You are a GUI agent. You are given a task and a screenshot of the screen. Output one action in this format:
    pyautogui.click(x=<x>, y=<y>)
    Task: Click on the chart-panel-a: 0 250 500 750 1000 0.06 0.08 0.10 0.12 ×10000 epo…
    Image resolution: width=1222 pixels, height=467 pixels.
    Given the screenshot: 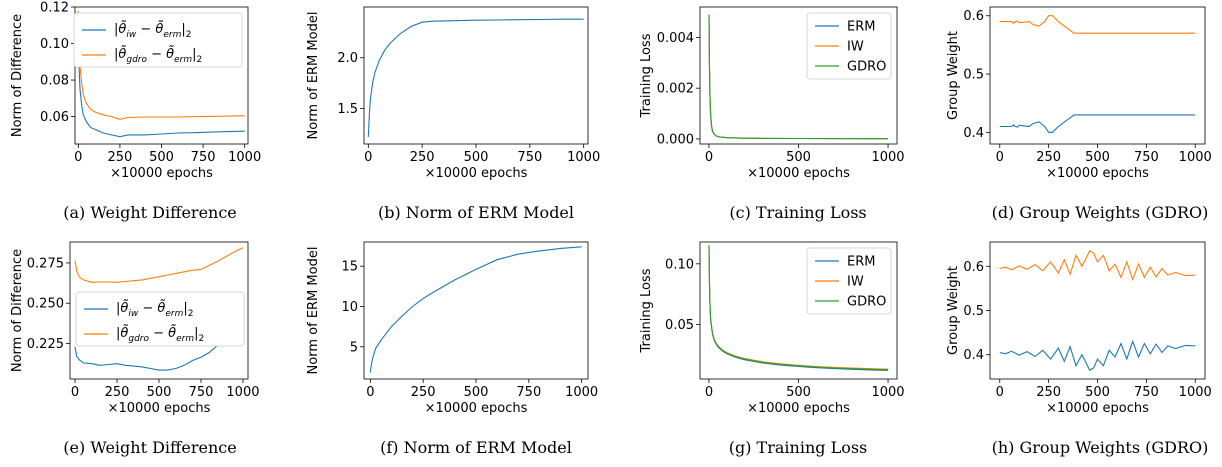 What is the action you would take?
    pyautogui.click(x=135, y=112)
    